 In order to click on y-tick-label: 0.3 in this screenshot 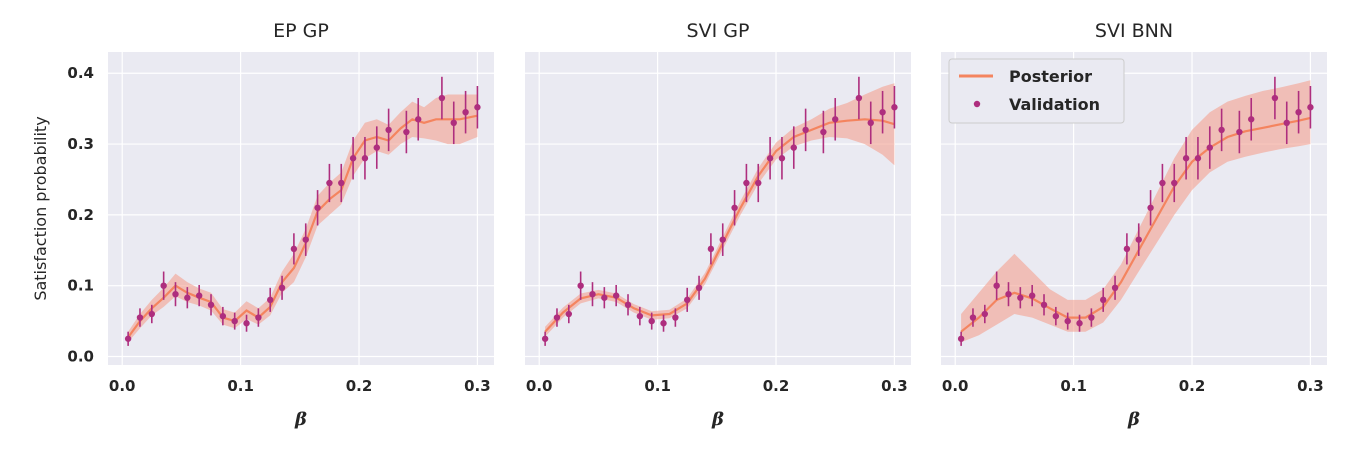, I will do `click(80, 144)`.